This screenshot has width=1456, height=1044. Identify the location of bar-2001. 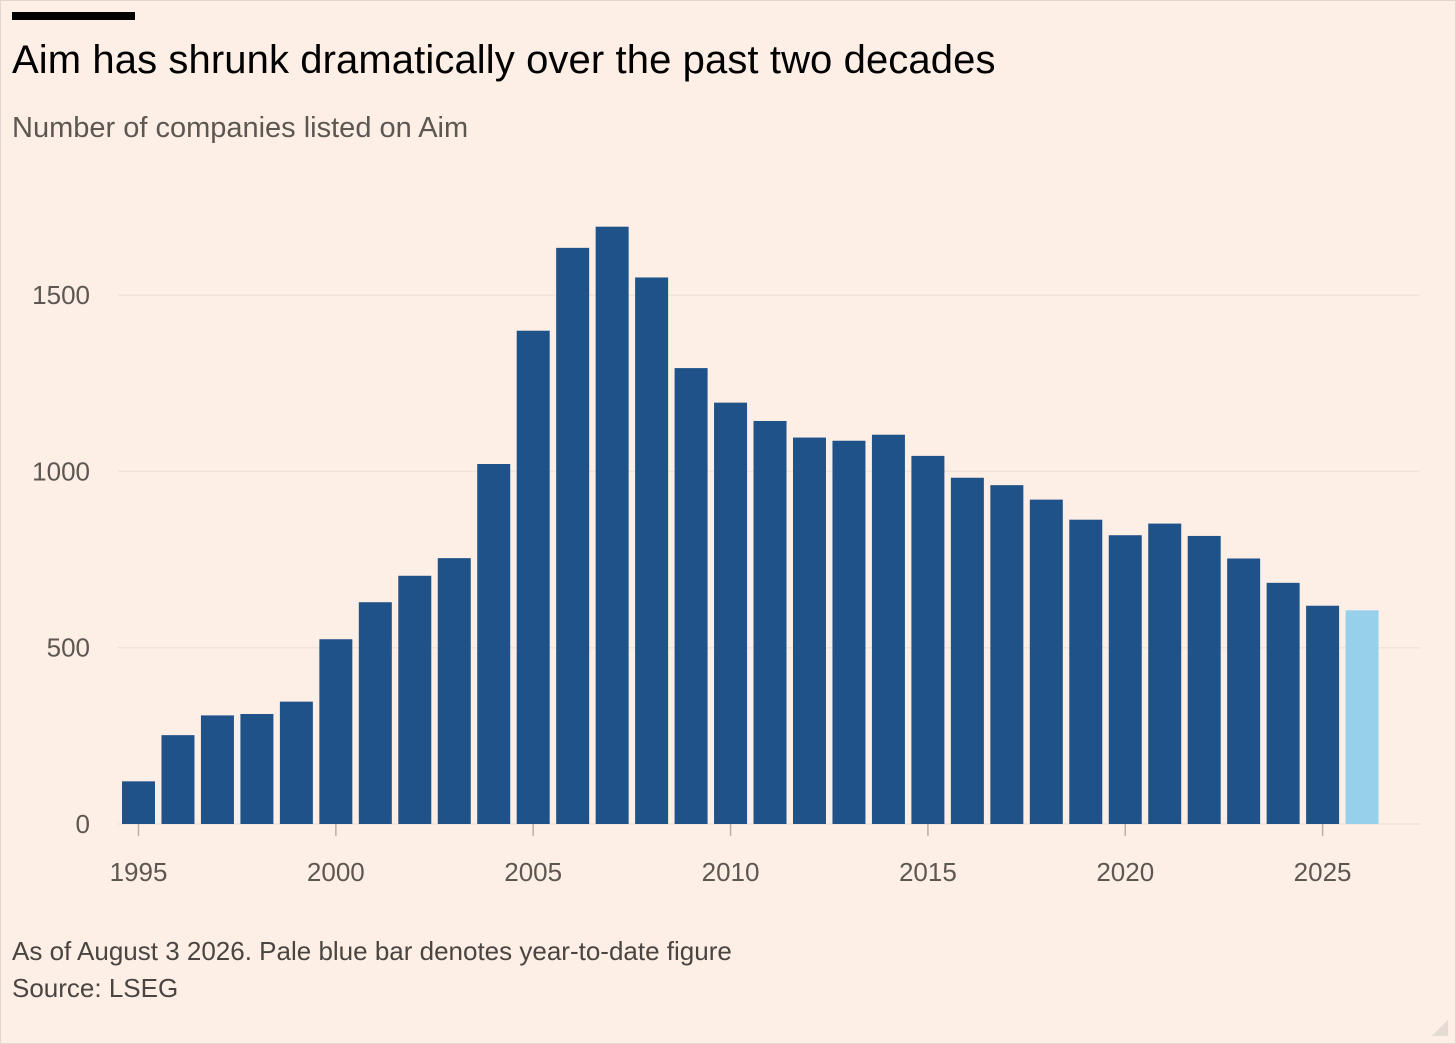
(375, 713).